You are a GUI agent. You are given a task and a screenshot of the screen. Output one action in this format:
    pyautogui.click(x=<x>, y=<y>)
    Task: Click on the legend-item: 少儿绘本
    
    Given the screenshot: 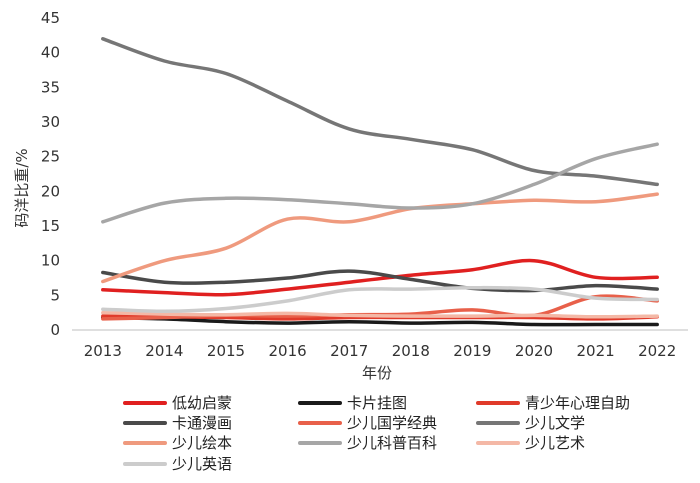 What is the action you would take?
    pyautogui.click(x=177, y=443)
    